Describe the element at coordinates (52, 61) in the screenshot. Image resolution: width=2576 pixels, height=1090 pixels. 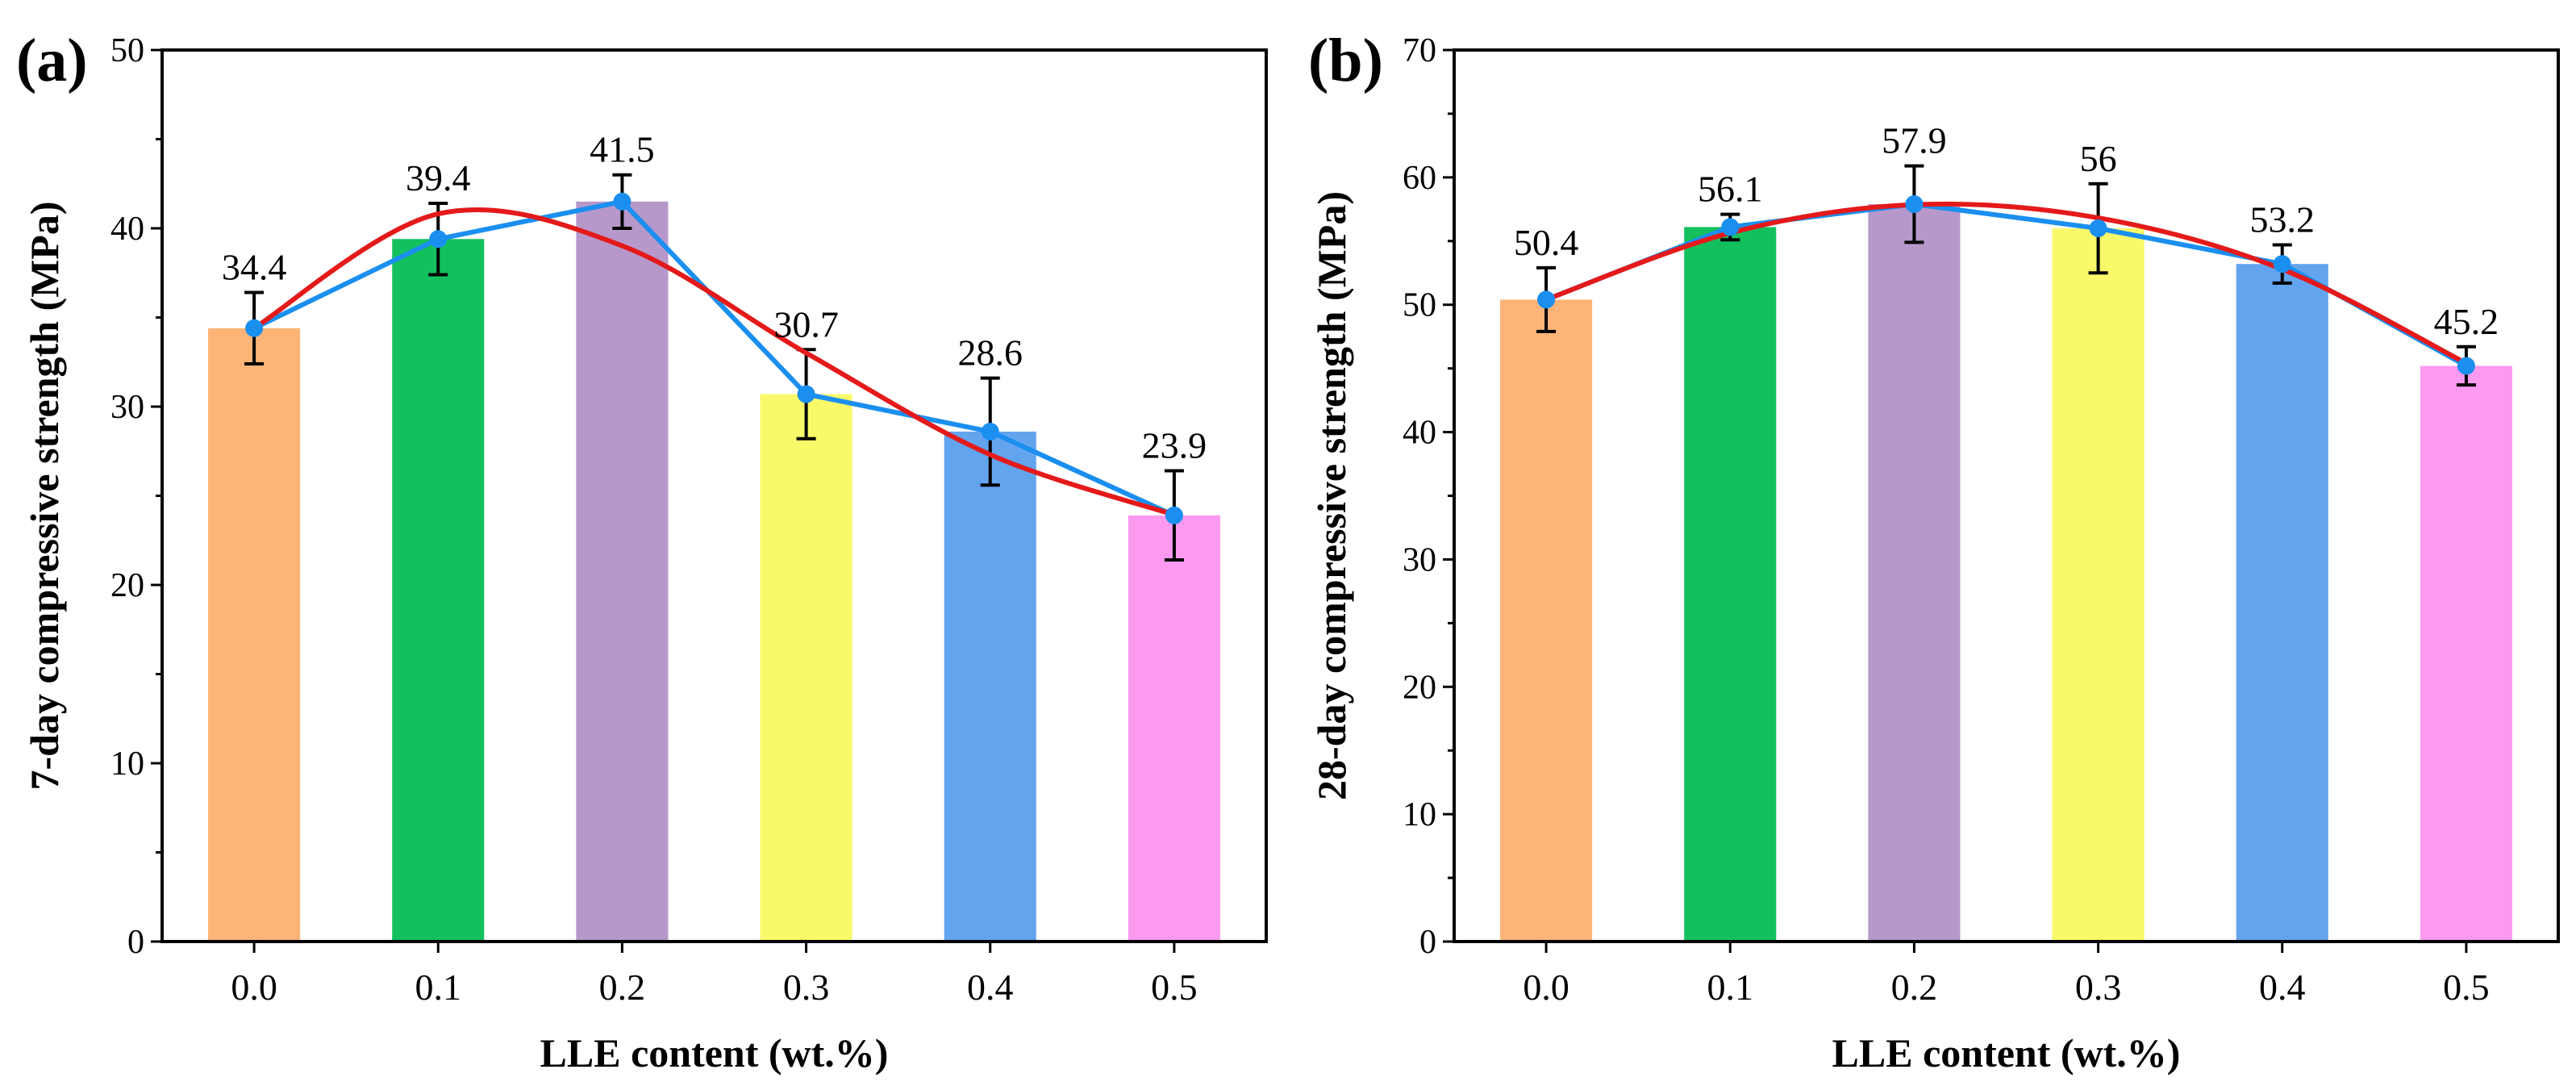
I see `panel-label: (a)` at that location.